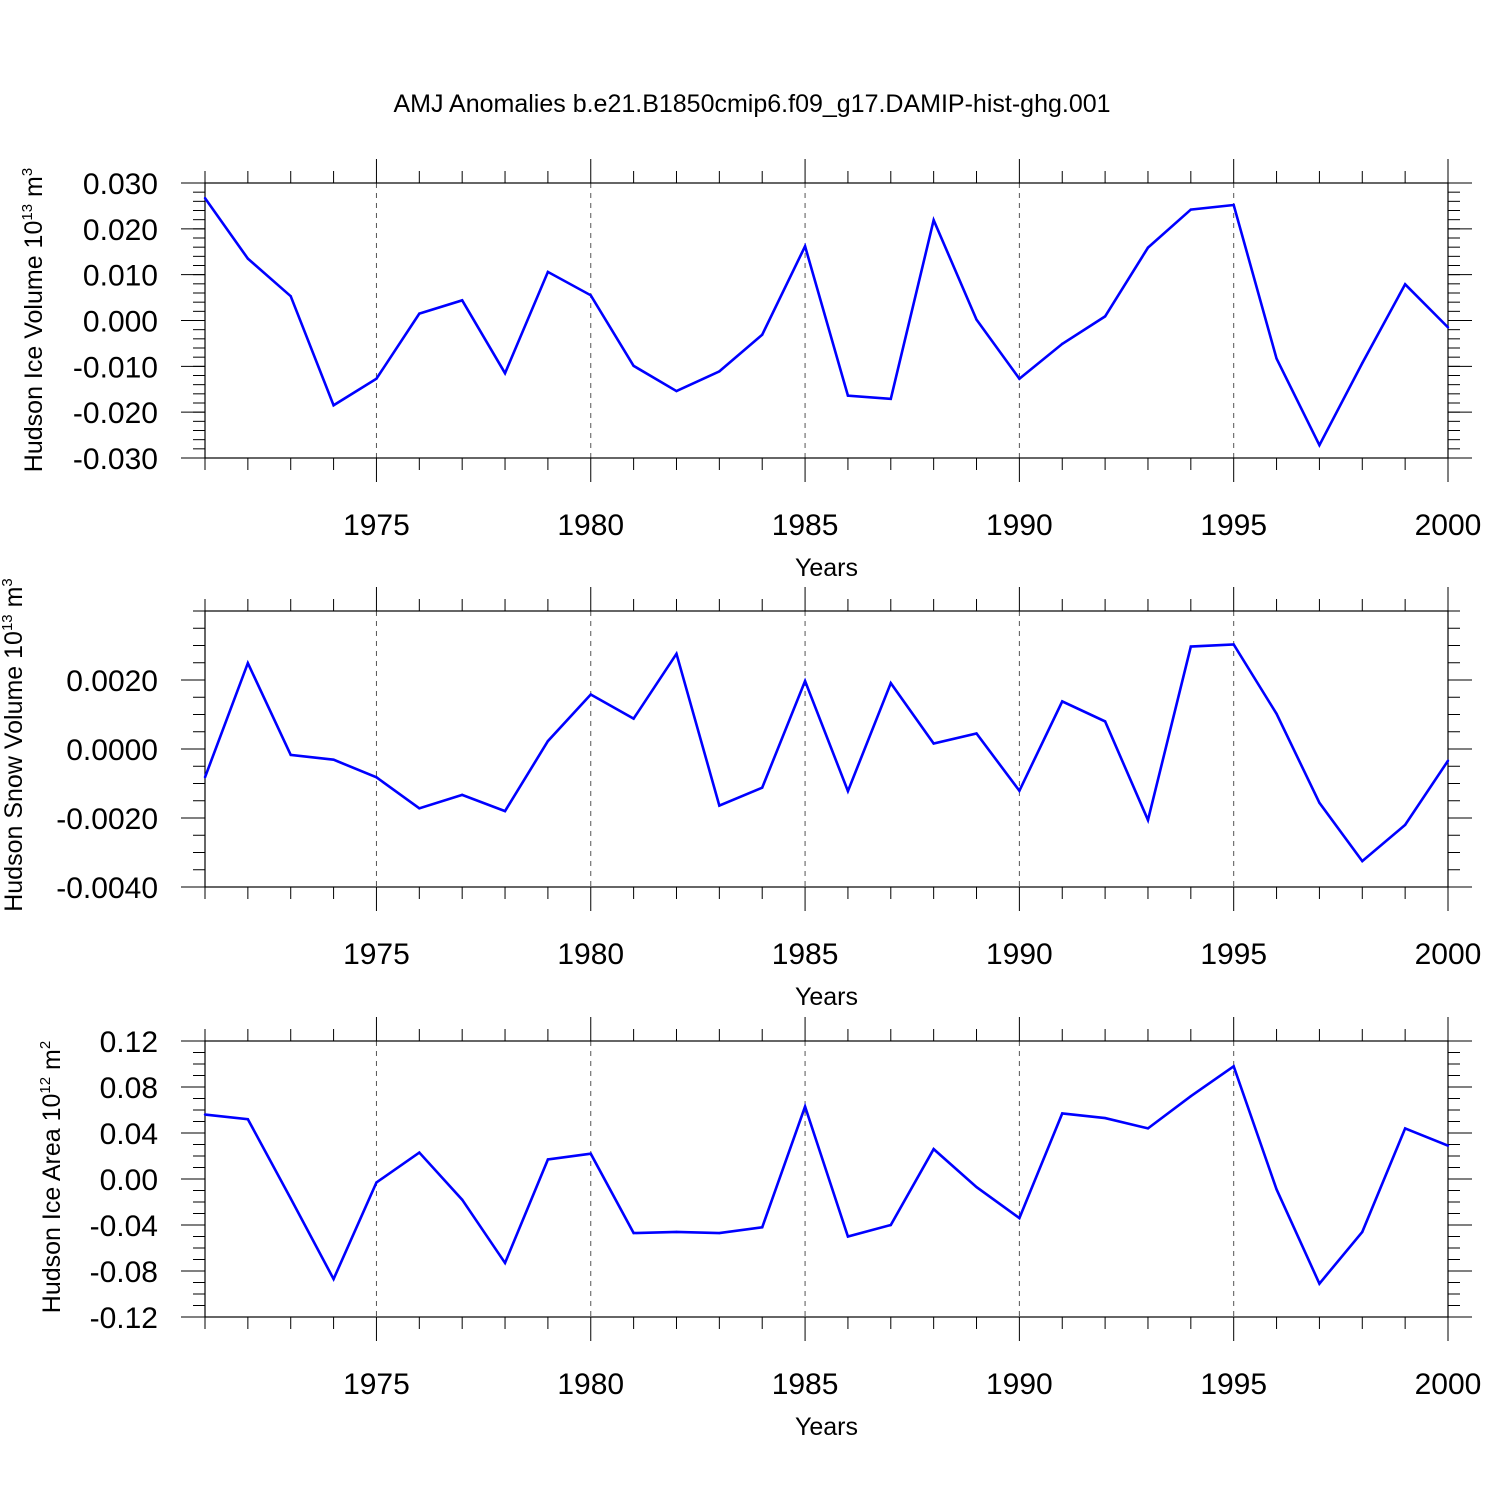 This screenshot has width=1500, height=1500. I want to click on x-tick-label: 1980, so click(590, 954).